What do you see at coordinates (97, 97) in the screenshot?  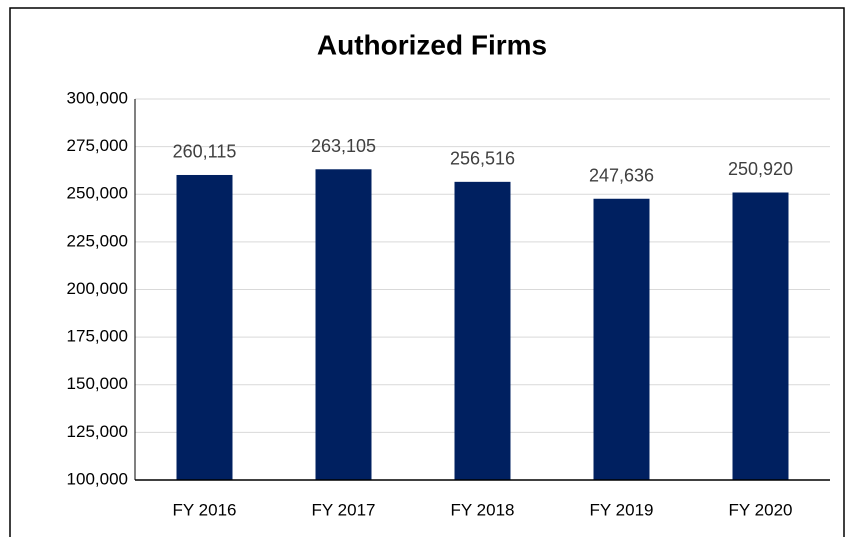 I see `y-tick-label: 300,000` at bounding box center [97, 97].